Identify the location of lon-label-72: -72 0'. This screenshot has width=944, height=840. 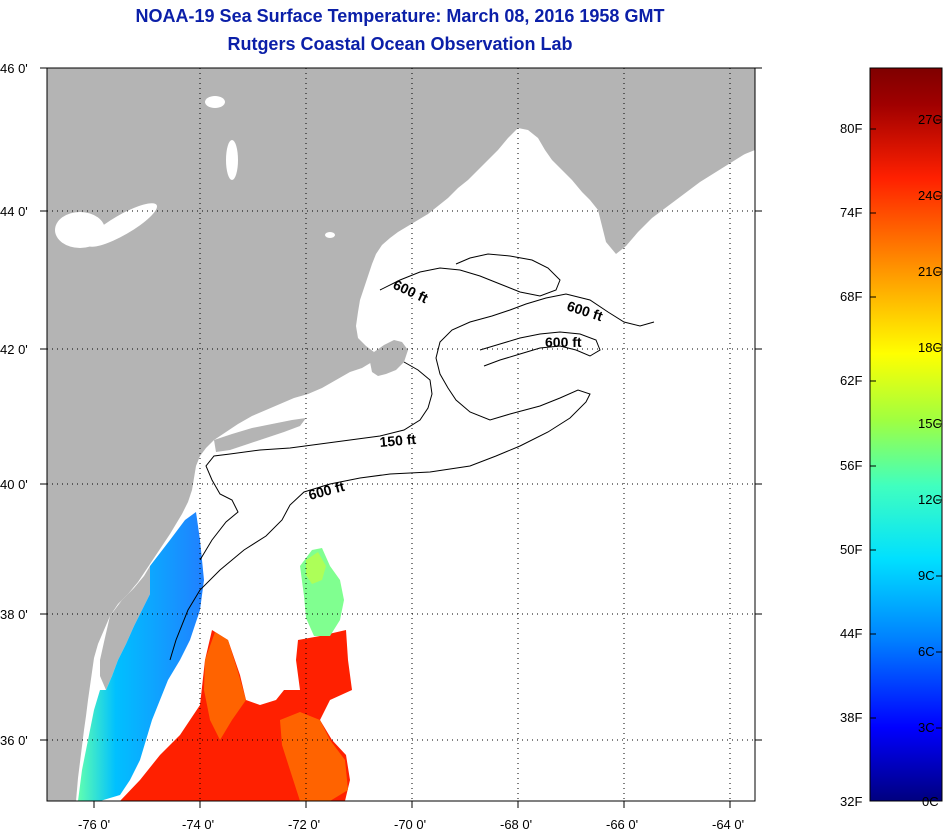
(304, 824).